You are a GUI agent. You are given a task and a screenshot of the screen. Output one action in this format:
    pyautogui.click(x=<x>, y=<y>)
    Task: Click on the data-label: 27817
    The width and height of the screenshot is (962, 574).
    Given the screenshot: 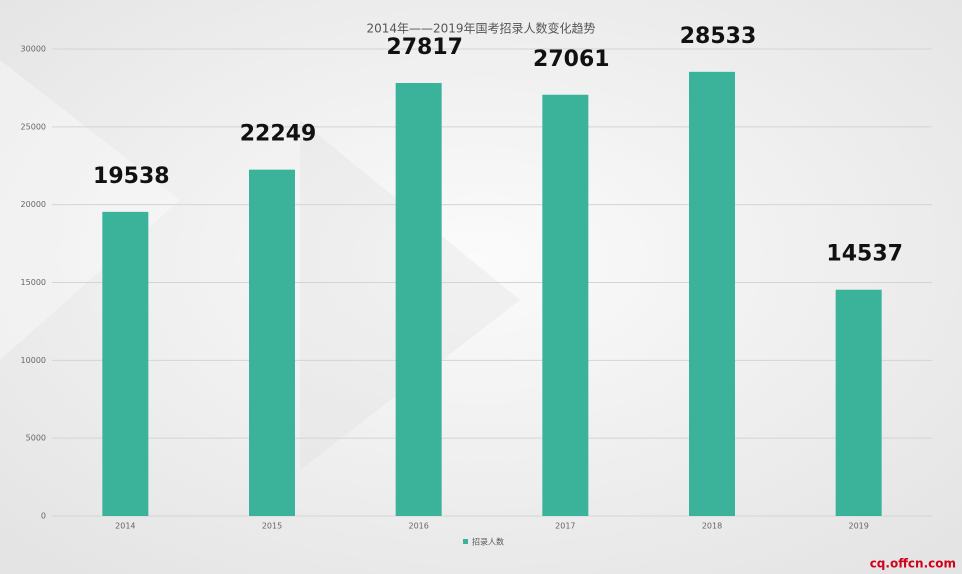 What is the action you would take?
    pyautogui.click(x=424, y=47)
    